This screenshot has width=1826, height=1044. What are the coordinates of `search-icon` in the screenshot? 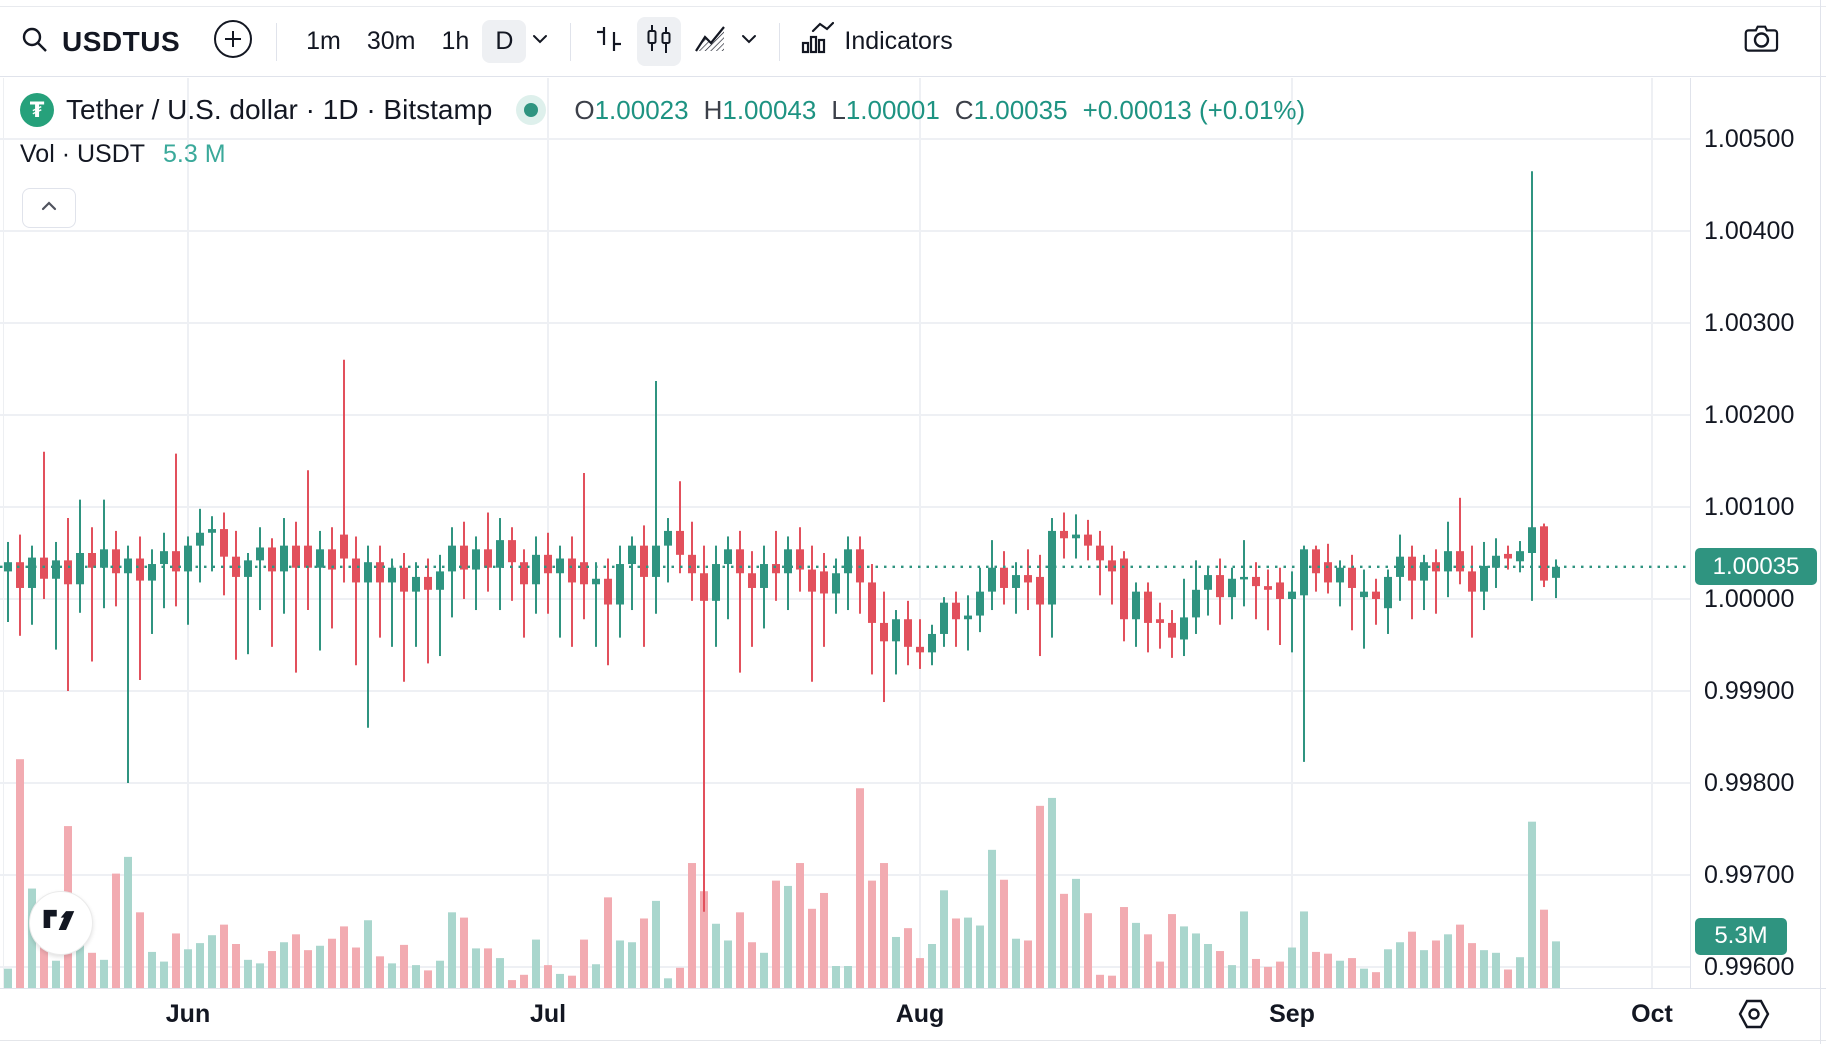 It's located at (34, 41).